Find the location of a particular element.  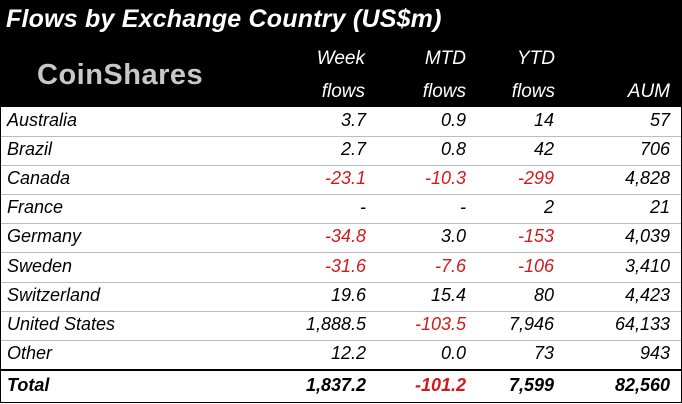

total-mtd: -101.2 is located at coordinates (440, 385).